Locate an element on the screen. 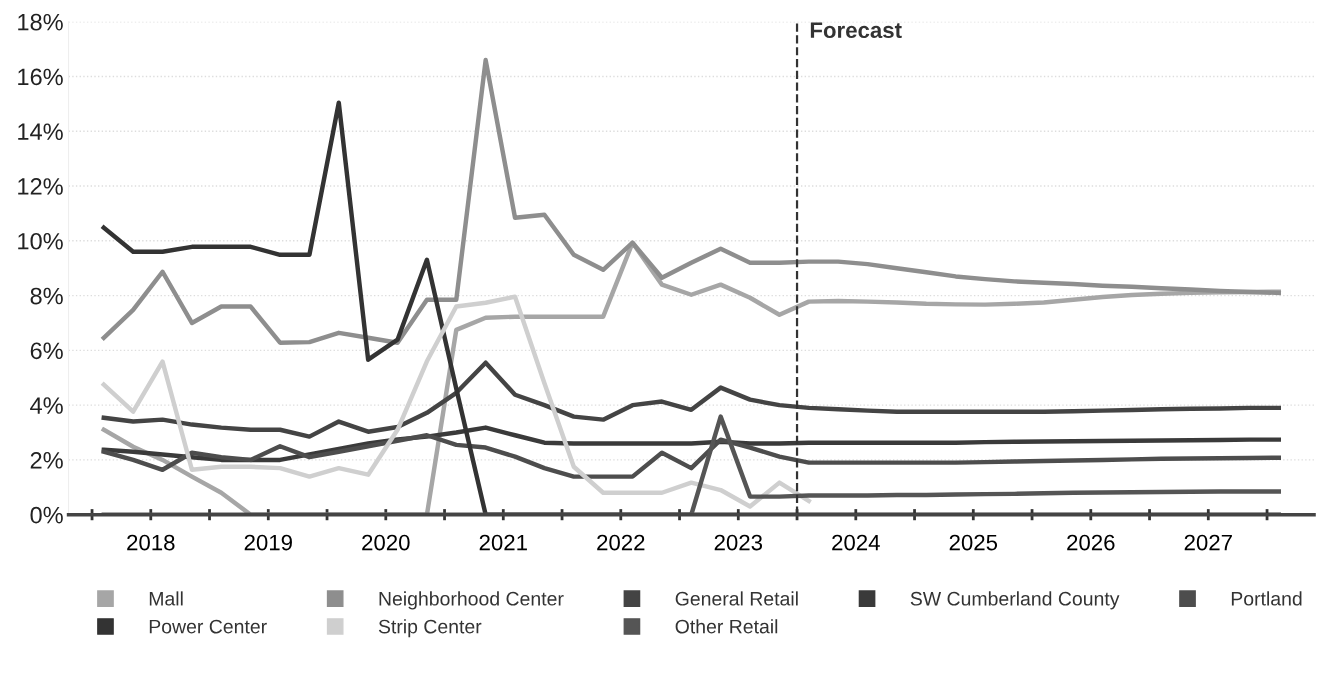 The image size is (1318, 679). y-tick-label: 16% is located at coordinates (40, 77).